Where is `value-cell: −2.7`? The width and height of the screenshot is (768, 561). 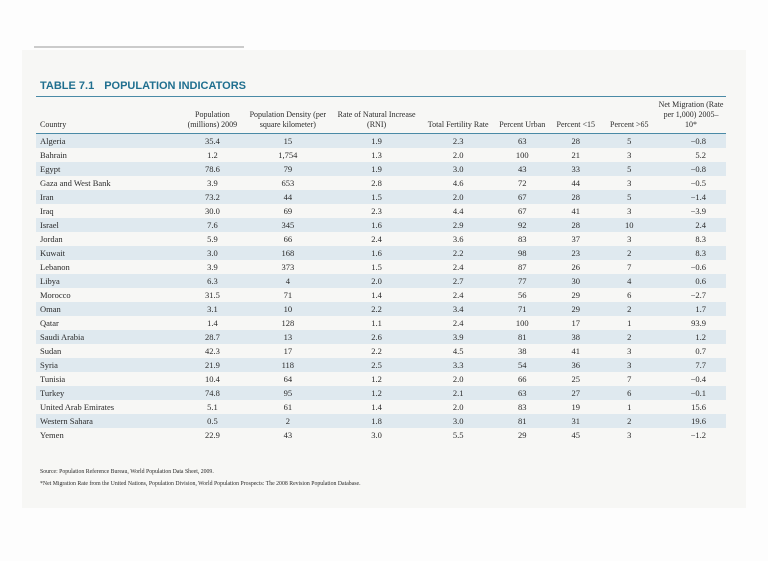
value-cell: −2.7 is located at coordinates (698, 295).